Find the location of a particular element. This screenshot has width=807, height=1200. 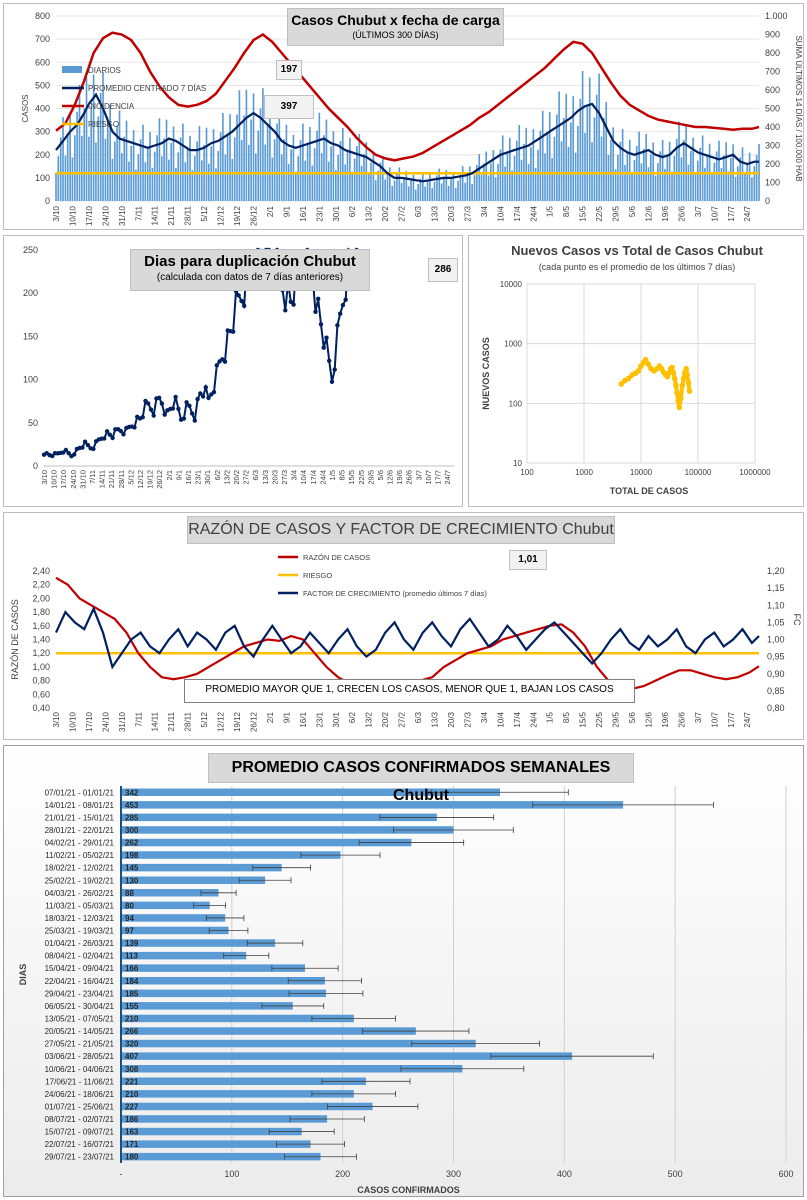

razon-xtick: 3/10 is located at coordinates (56, 719).